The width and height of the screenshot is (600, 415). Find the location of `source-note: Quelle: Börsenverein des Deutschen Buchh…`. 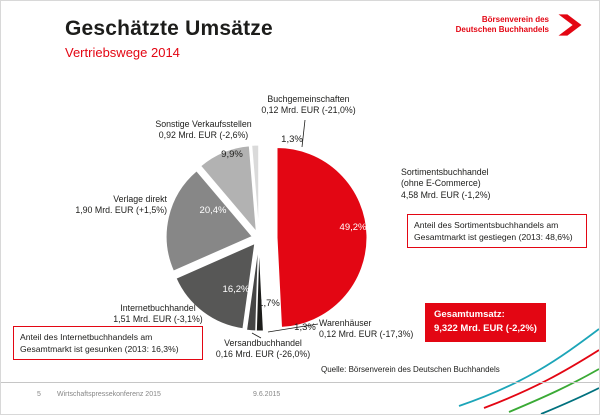

source-note: Quelle: Börsenverein des Deutschen Buchh… is located at coordinates (410, 369).